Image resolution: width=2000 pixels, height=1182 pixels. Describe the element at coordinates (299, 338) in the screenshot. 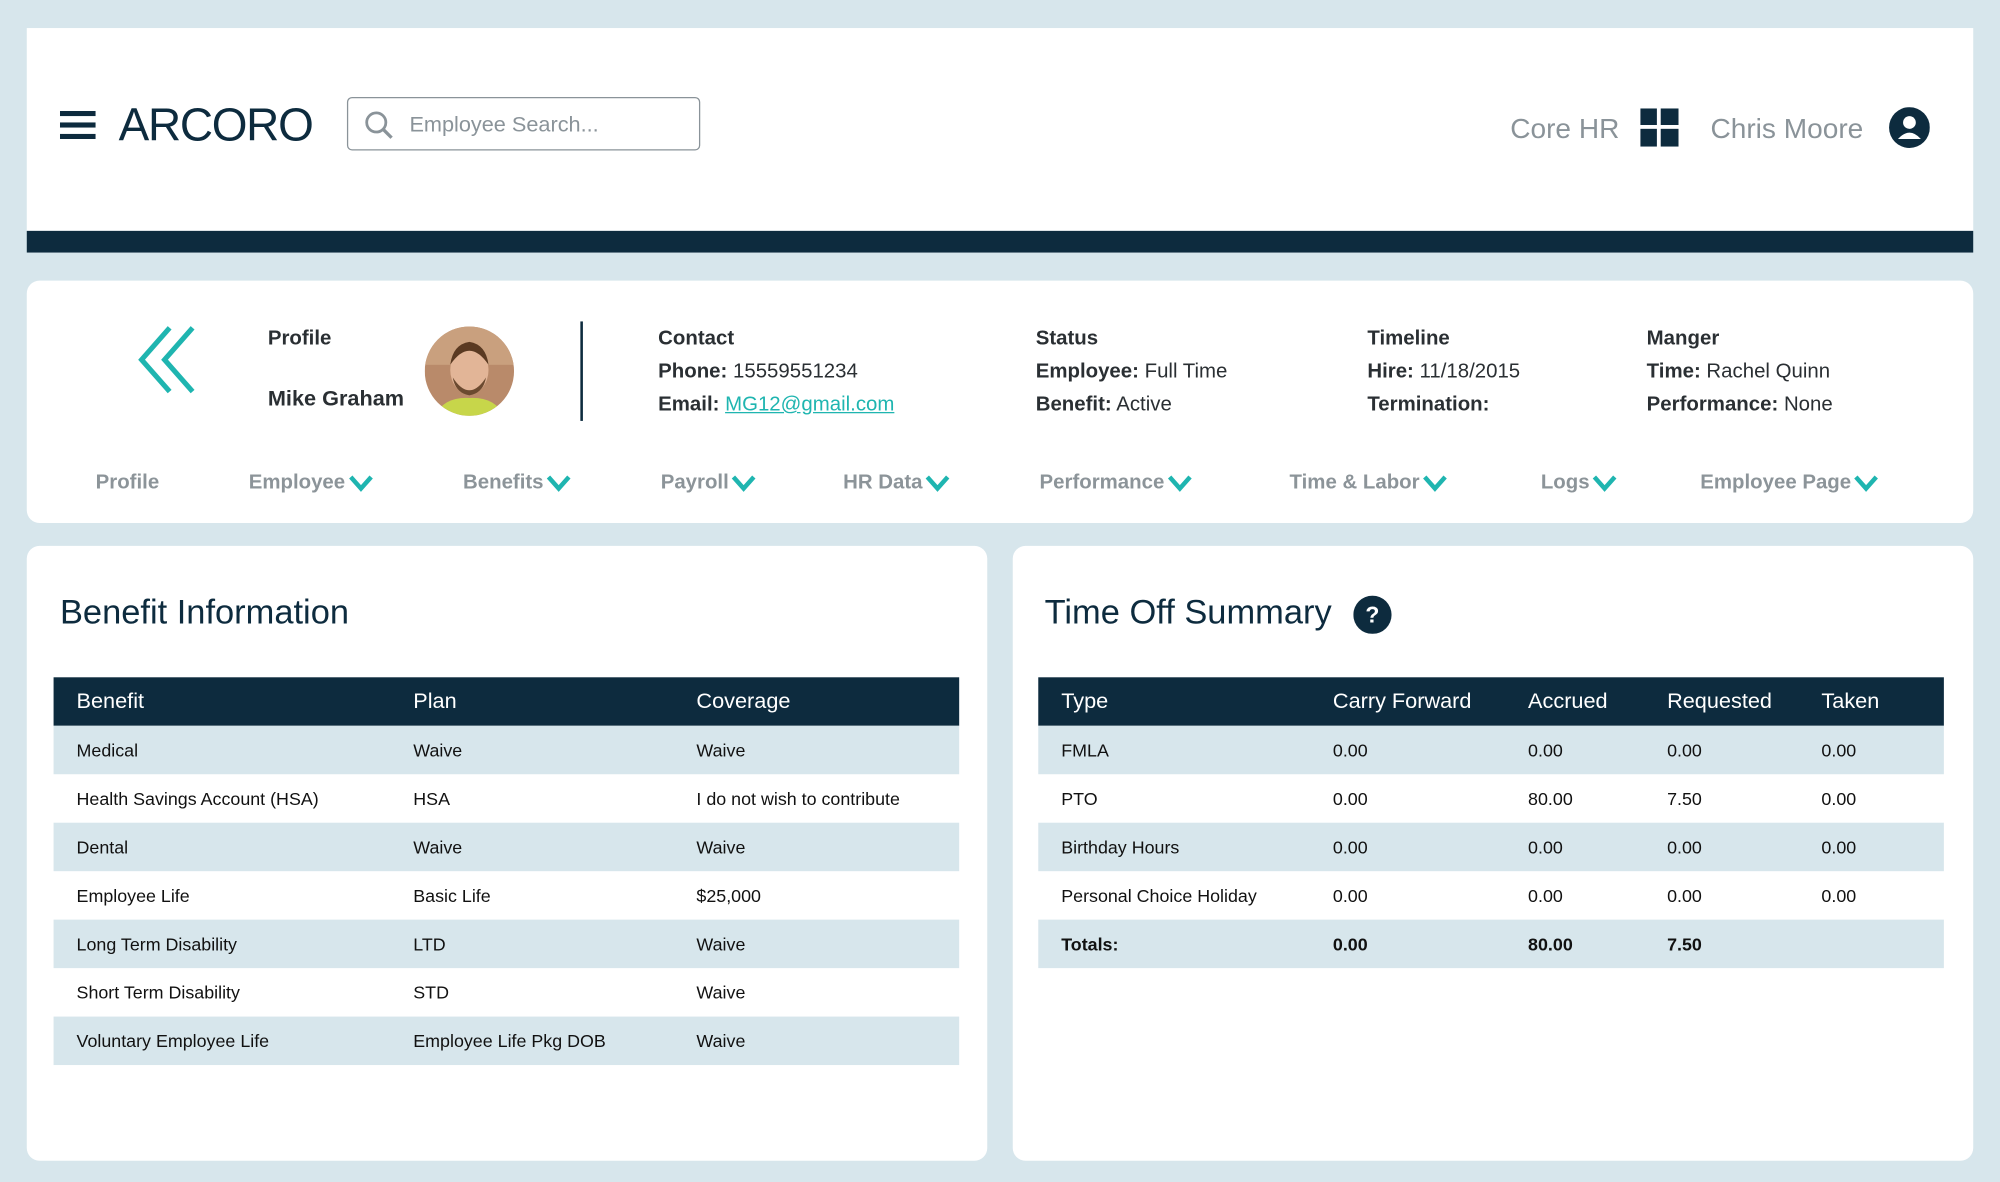

I see `profile-label: Profile` at that location.